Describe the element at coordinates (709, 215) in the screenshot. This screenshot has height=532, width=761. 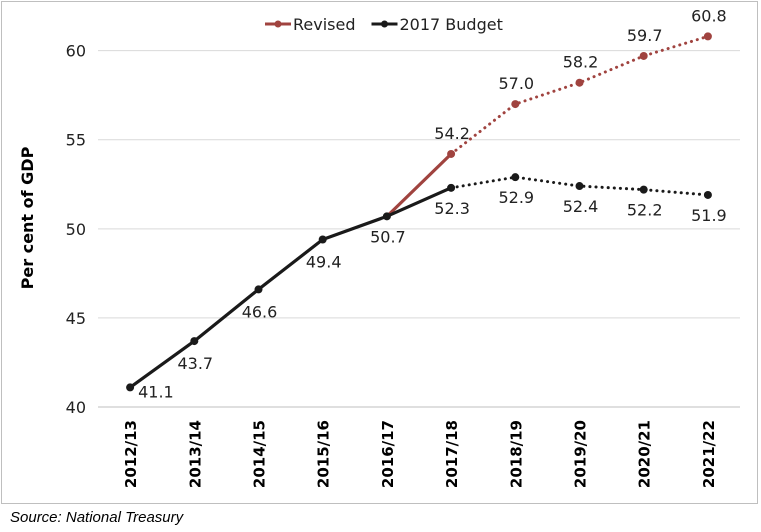
I see `data-label-budget-2021-22: 51.9` at that location.